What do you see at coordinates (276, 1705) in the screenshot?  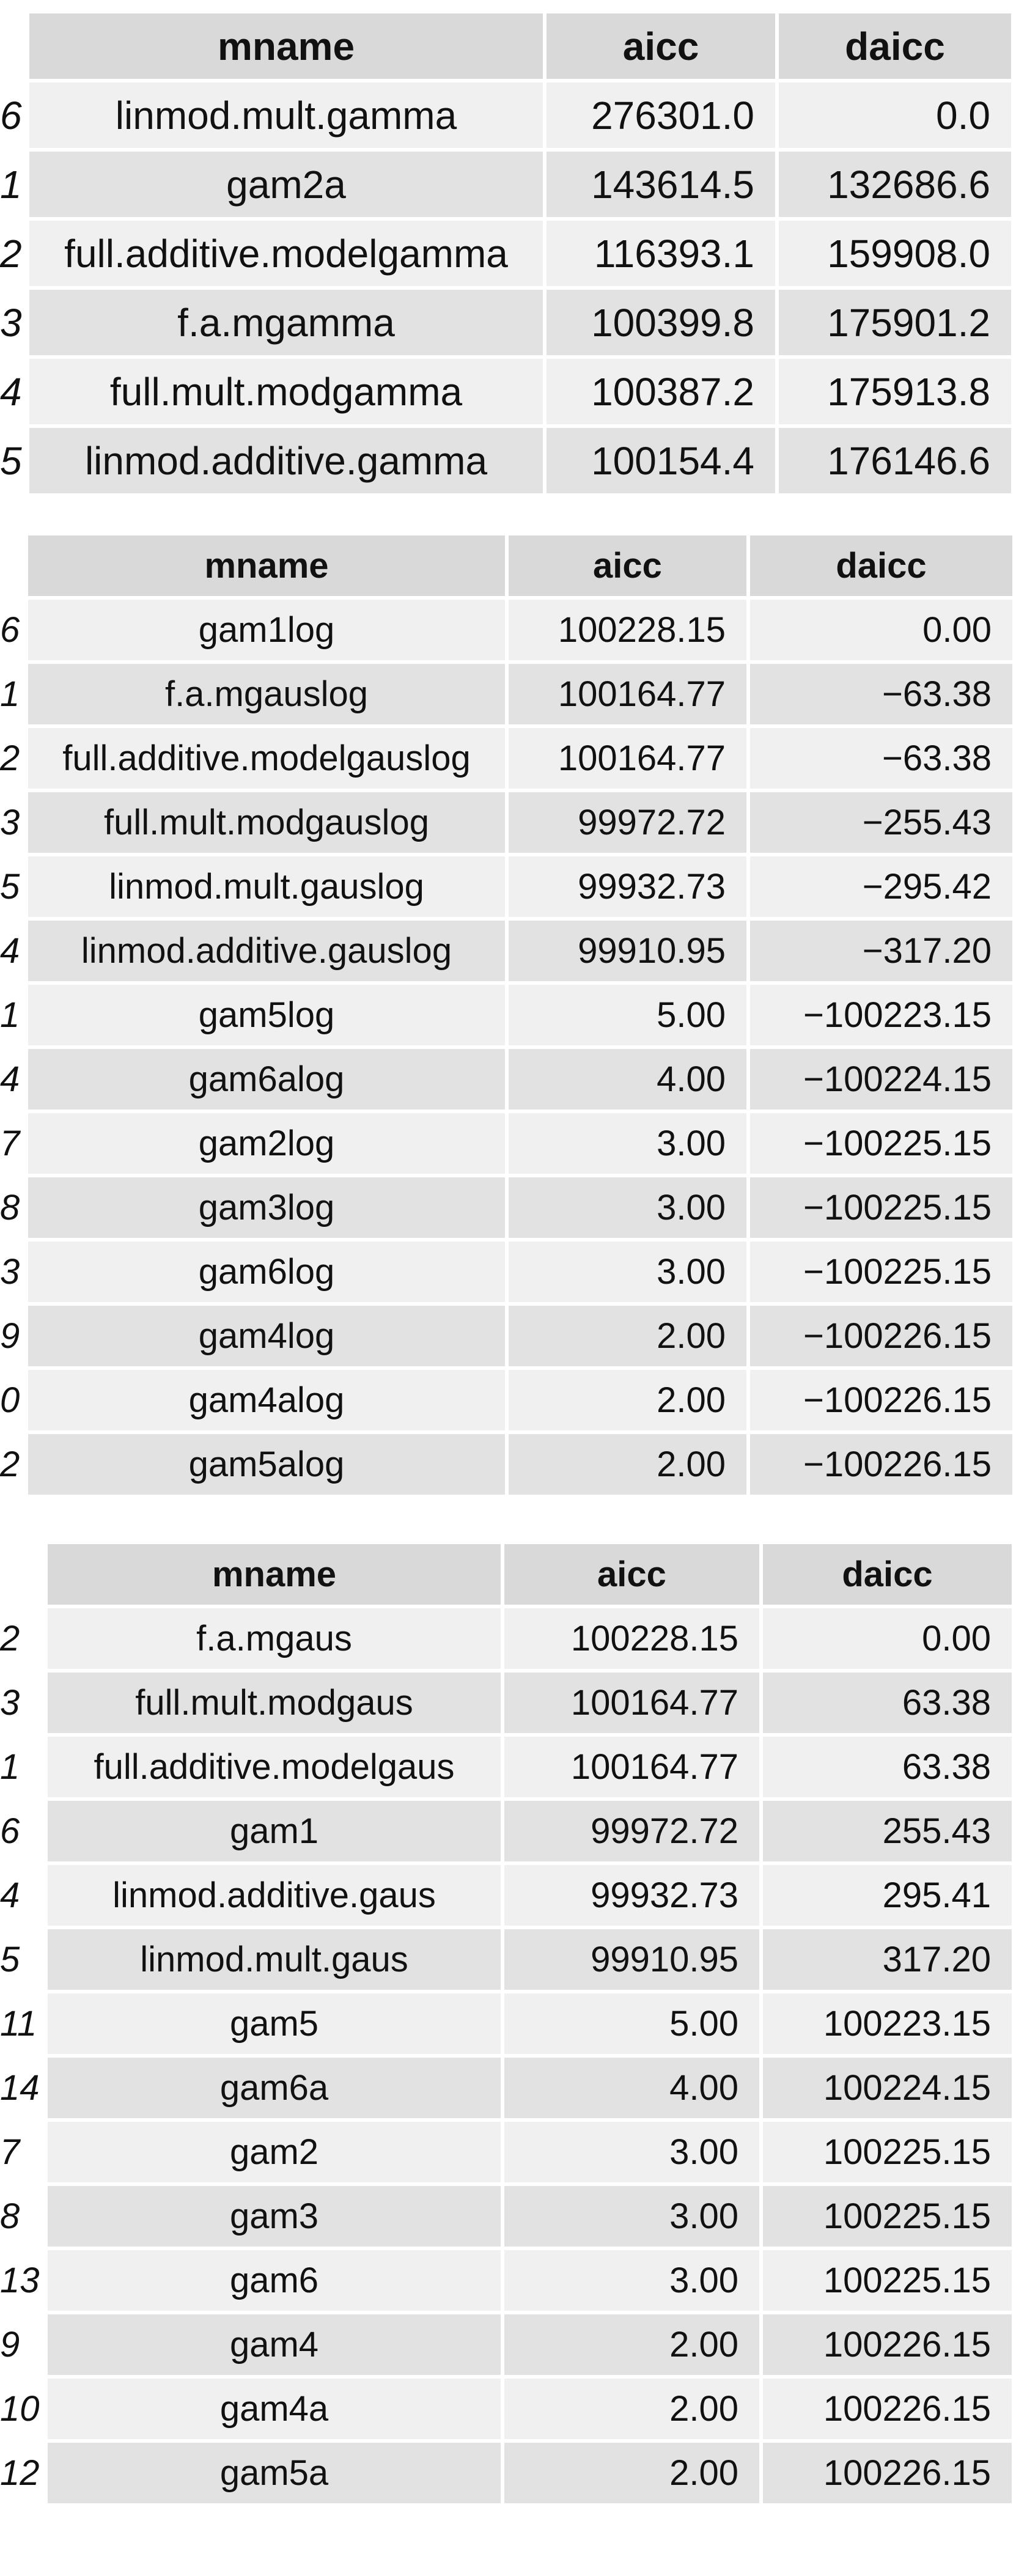 I see `cell-mname: full.mult.modgaus` at bounding box center [276, 1705].